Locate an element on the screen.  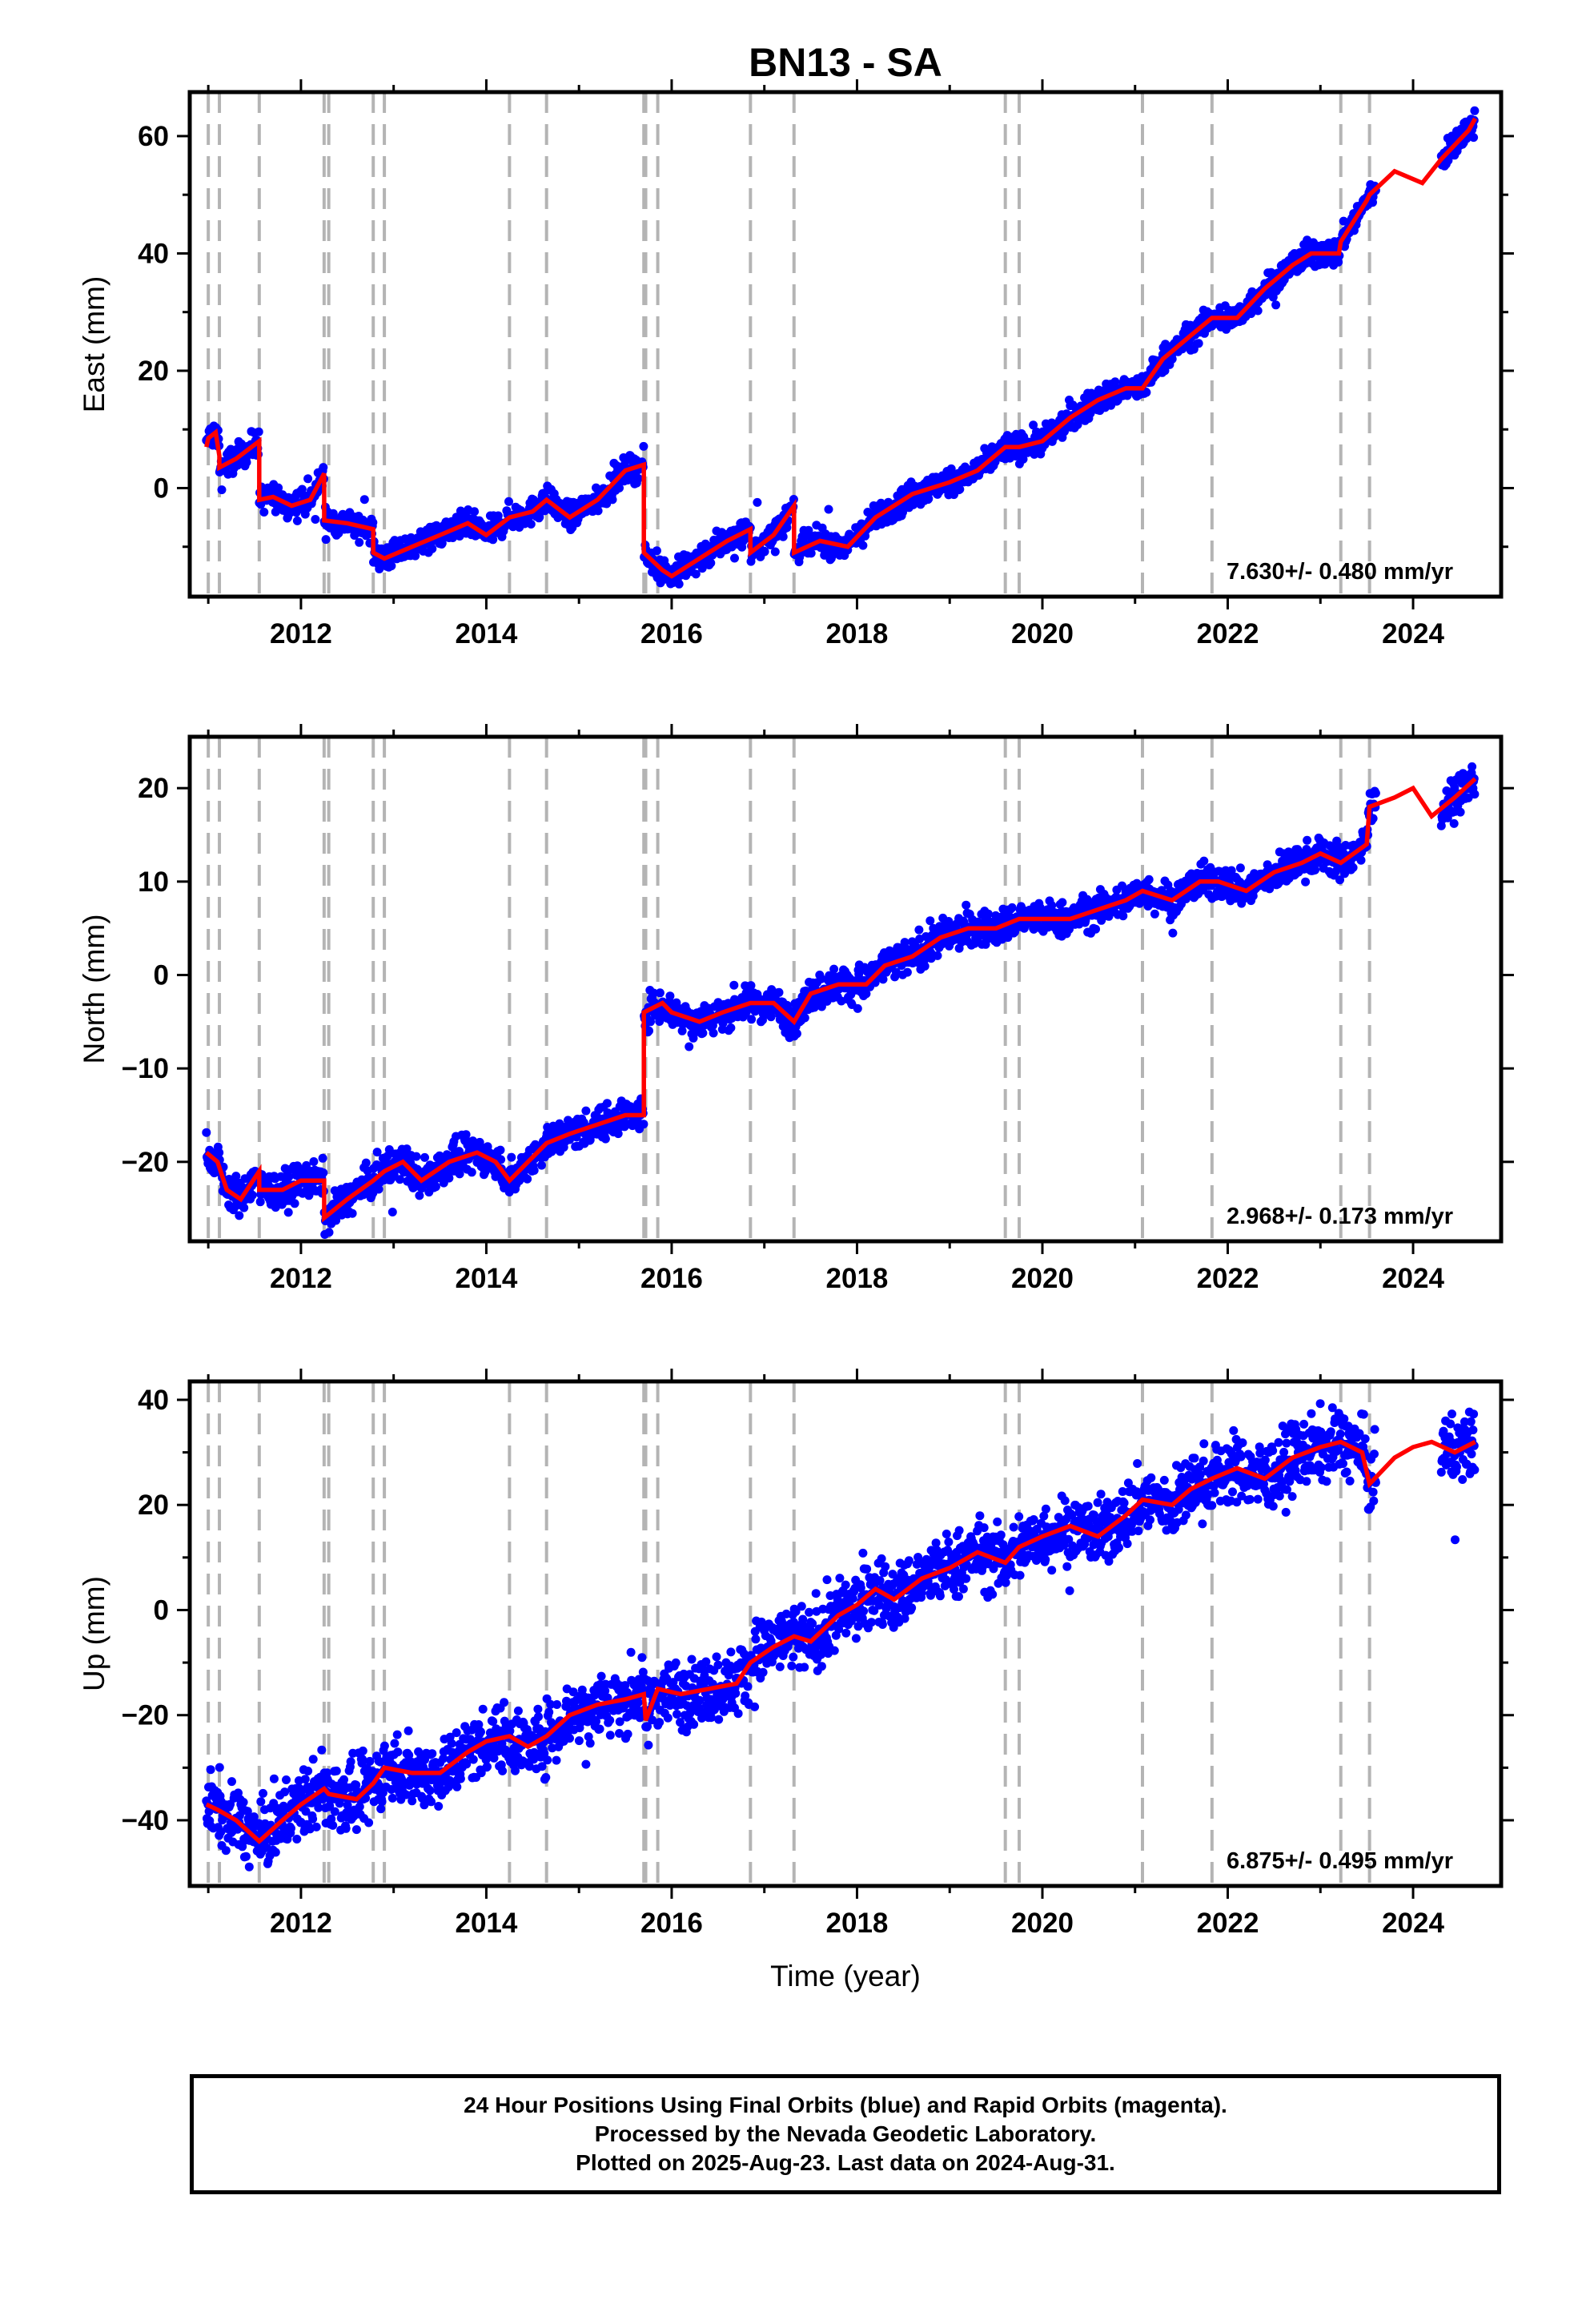
x-tick-label: 2014 is located at coordinates (486, 633).